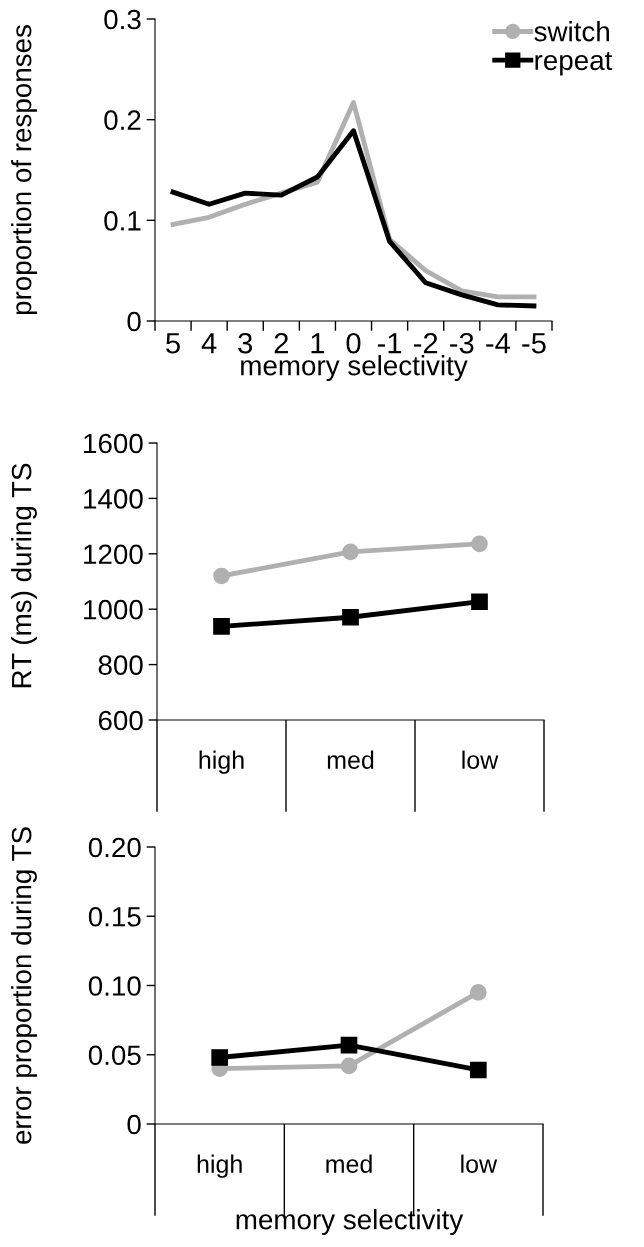 The height and width of the screenshot is (1247, 644). What do you see at coordinates (113, 609) in the screenshot?
I see `y-tick-label: 1000` at bounding box center [113, 609].